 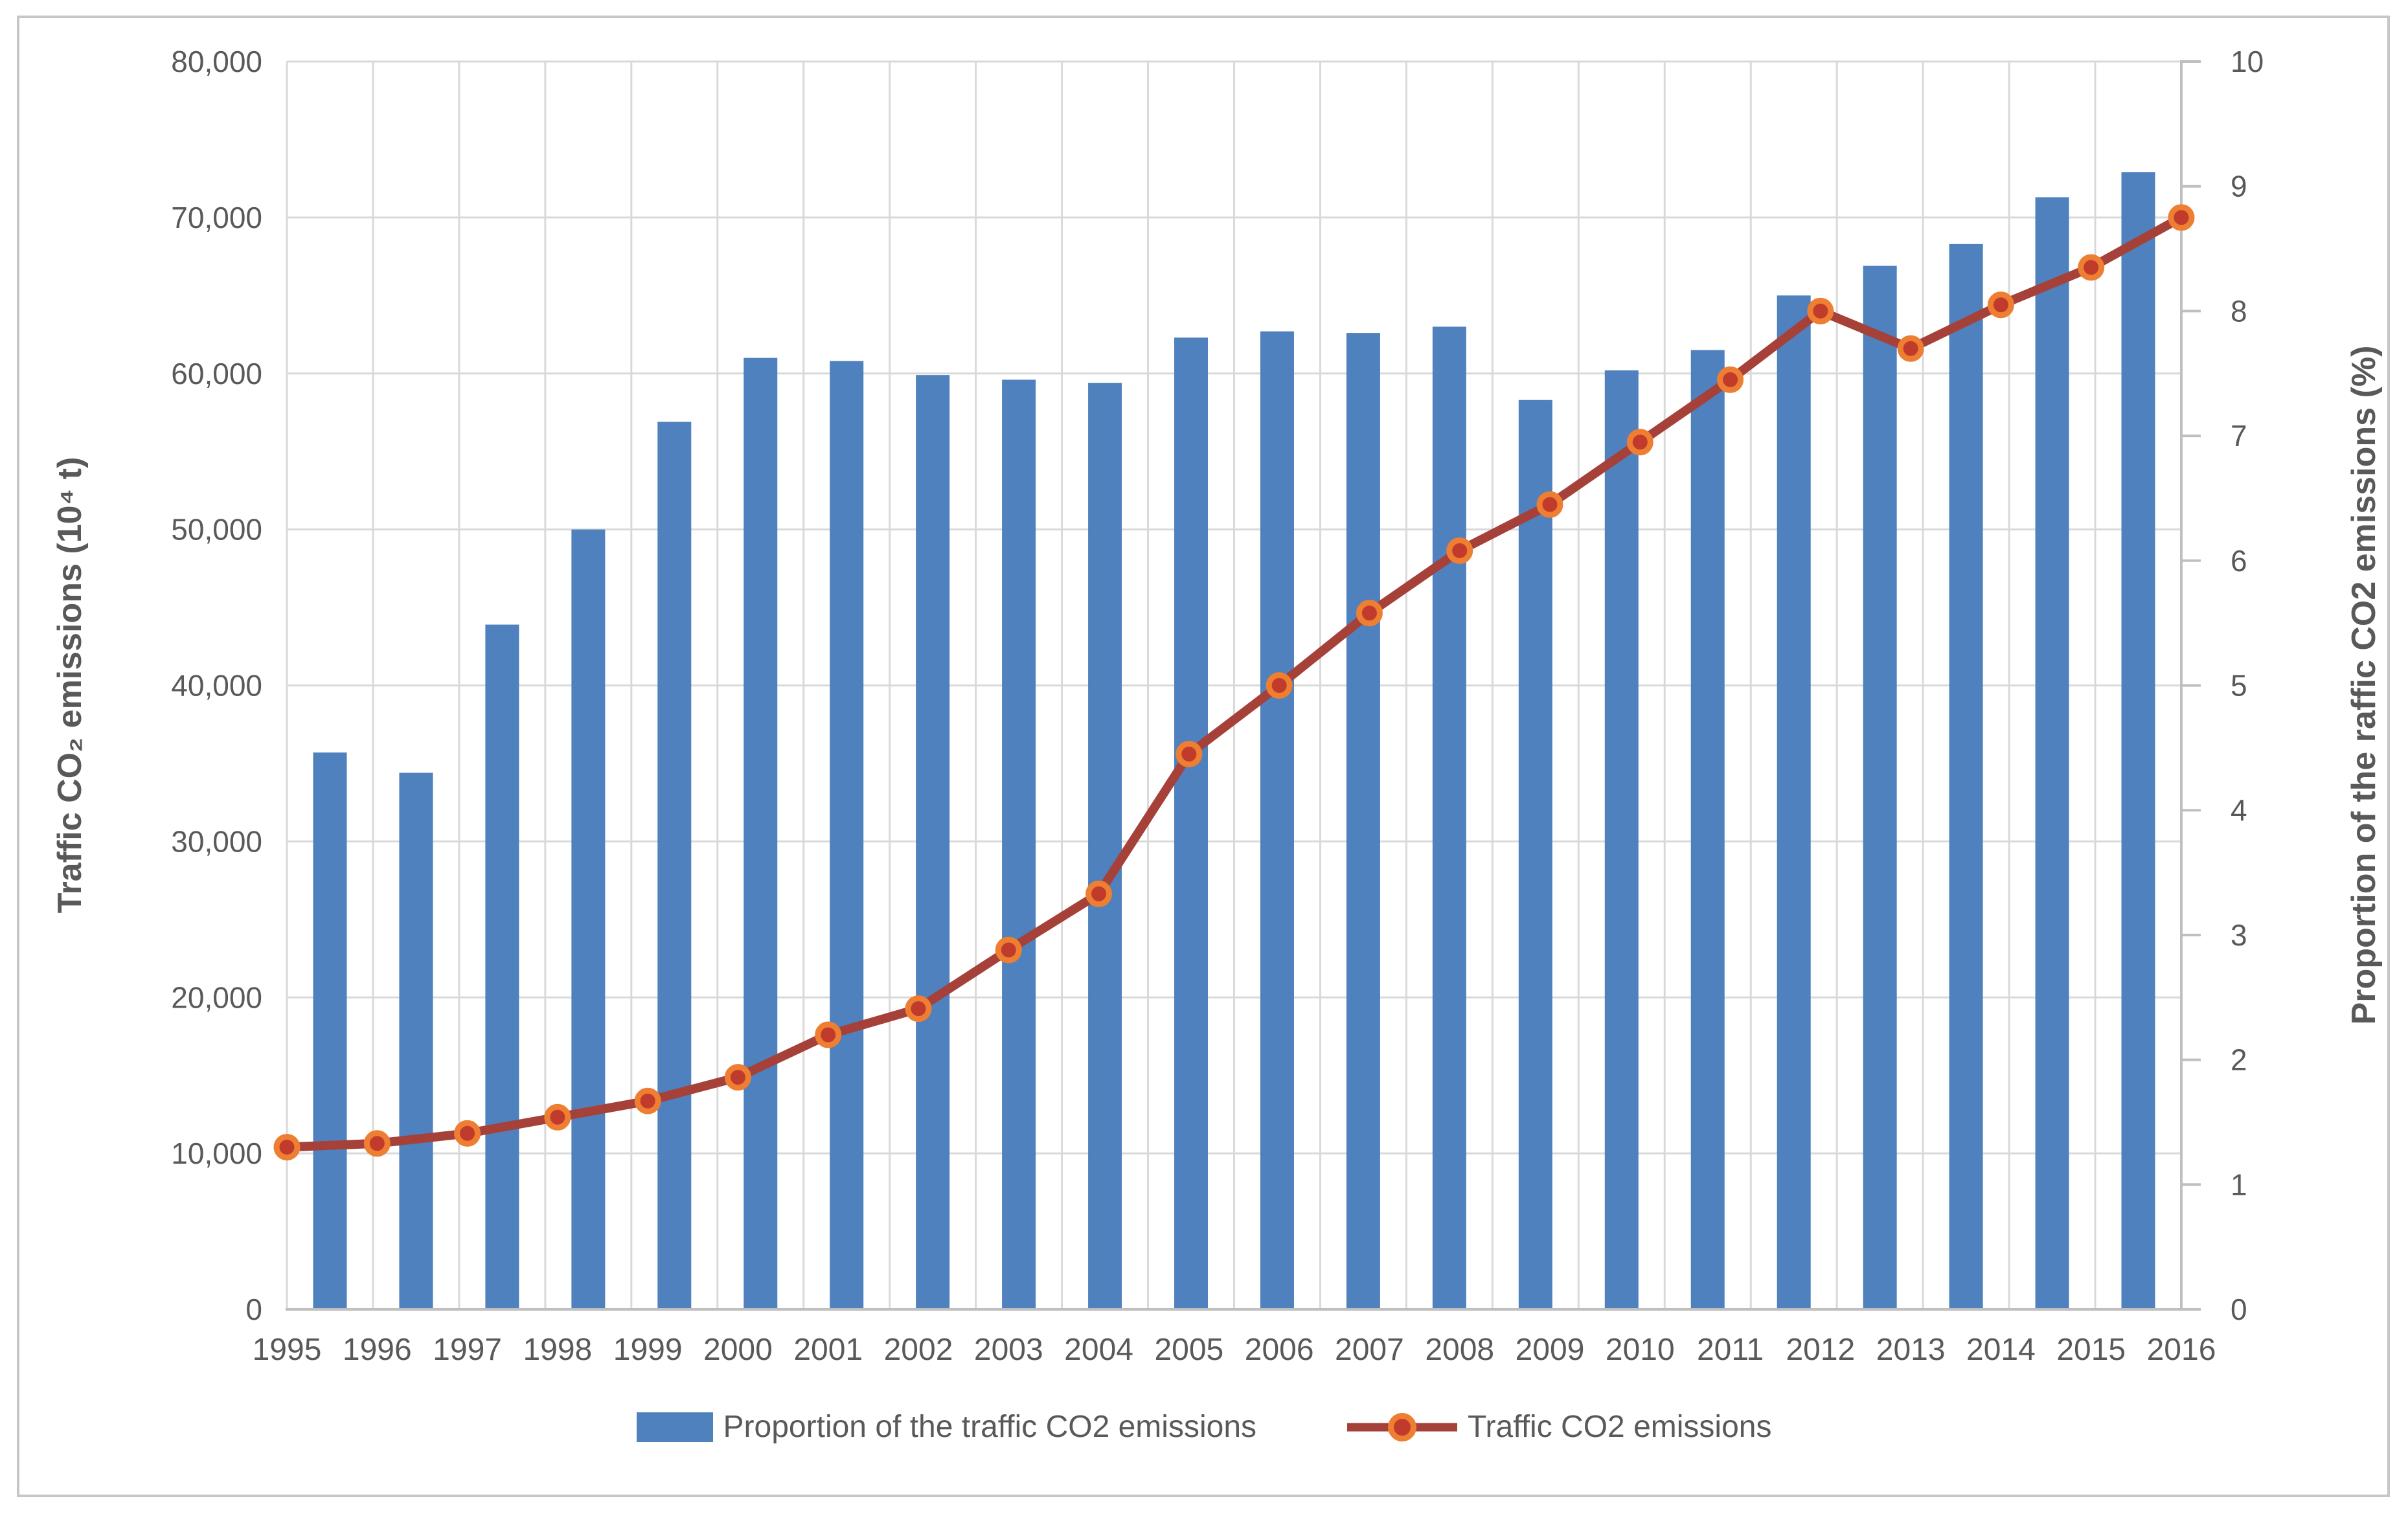 What do you see at coordinates (467, 1350) in the screenshot?
I see `x-axis-tick-label: 1997` at bounding box center [467, 1350].